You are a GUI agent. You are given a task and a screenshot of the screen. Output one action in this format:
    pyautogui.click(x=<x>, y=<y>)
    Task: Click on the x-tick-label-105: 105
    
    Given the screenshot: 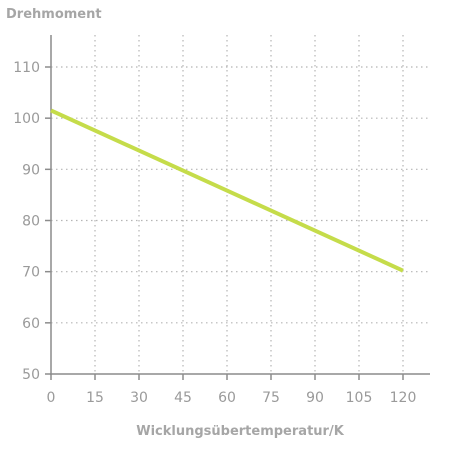 What is the action you would take?
    pyautogui.click(x=359, y=398)
    